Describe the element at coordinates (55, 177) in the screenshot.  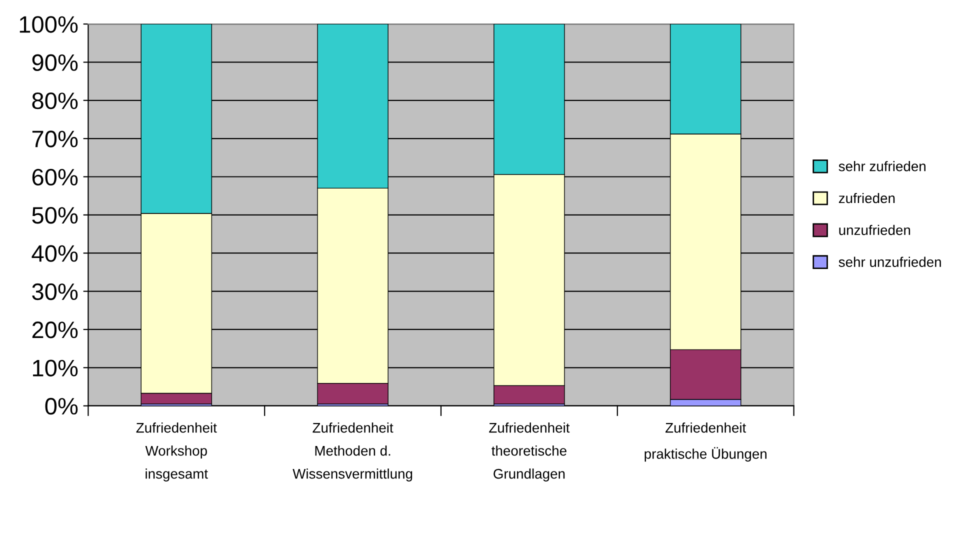
I see `y-tick-label: 60%` at that location.